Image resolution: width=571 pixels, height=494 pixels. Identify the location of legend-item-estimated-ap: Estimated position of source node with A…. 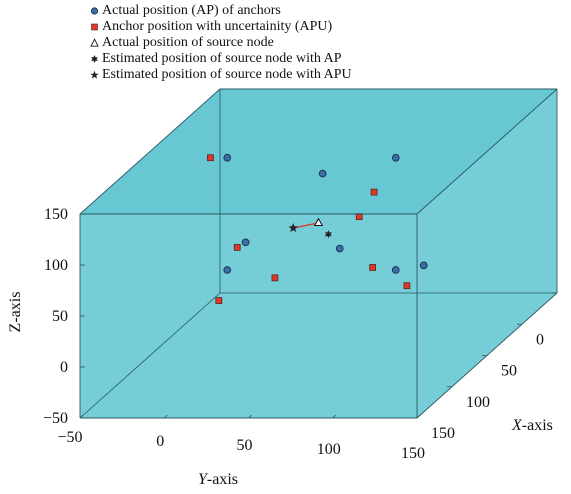
(221, 59).